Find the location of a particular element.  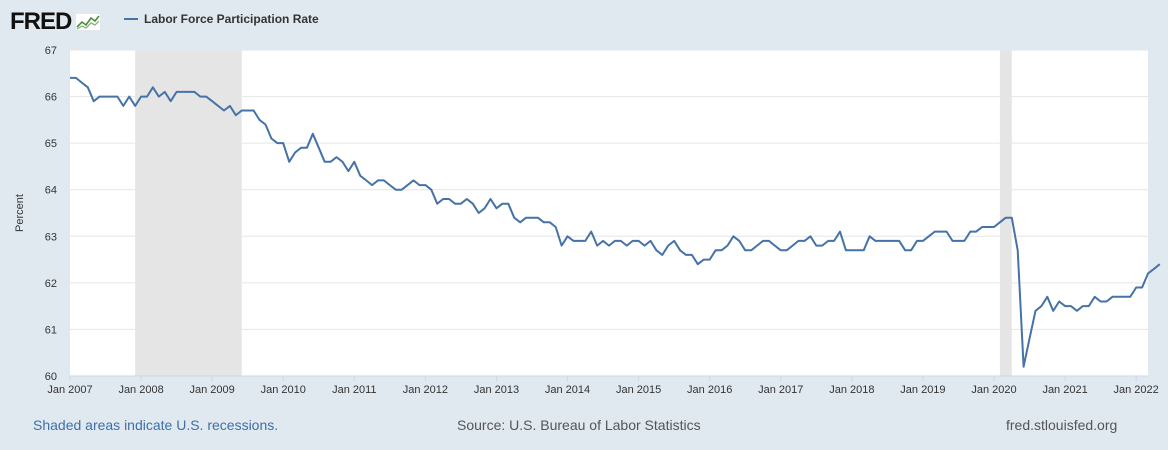

x-tick-label: Jan 2008 is located at coordinates (140, 390).